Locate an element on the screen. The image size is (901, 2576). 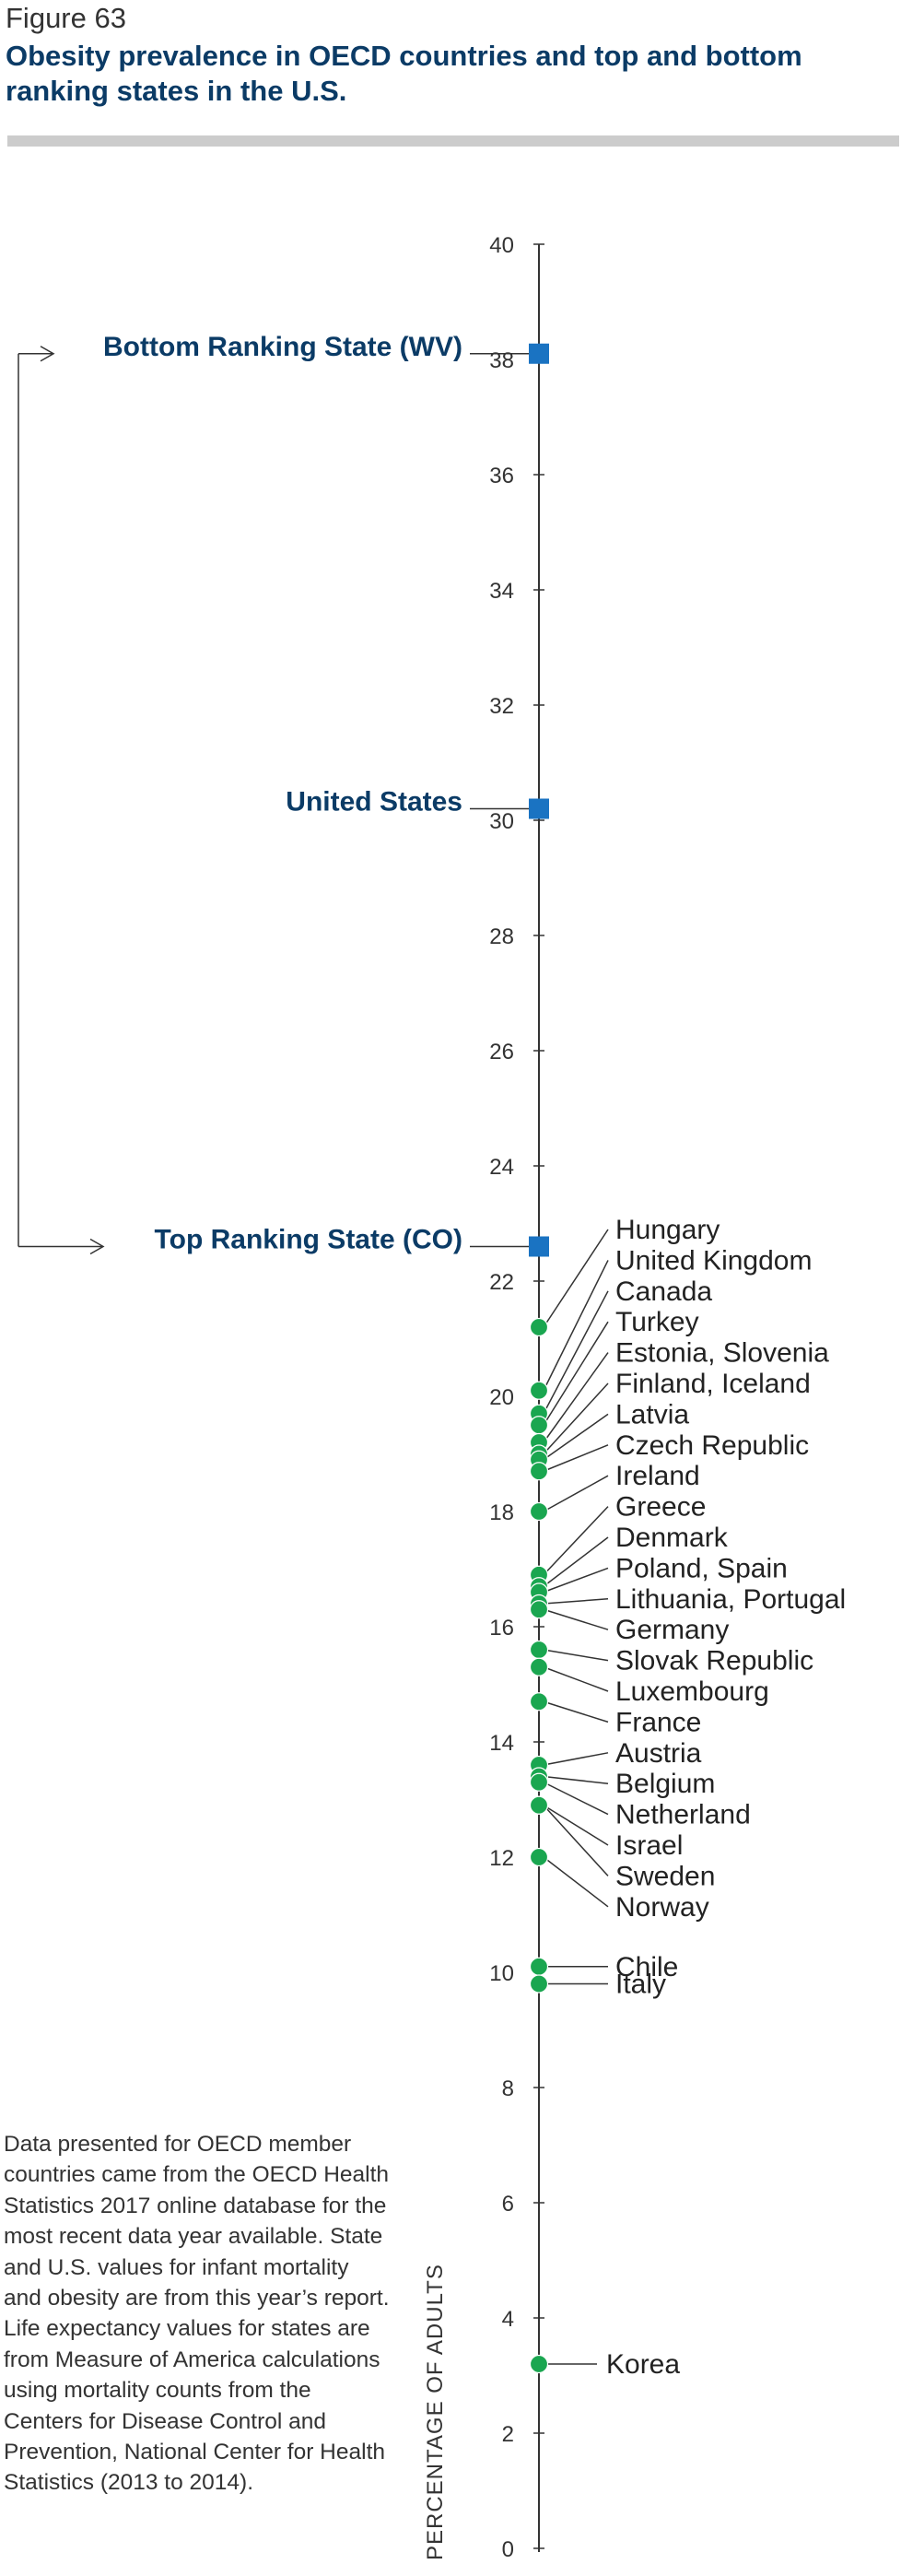
state-bracket is located at coordinates (62, 800).